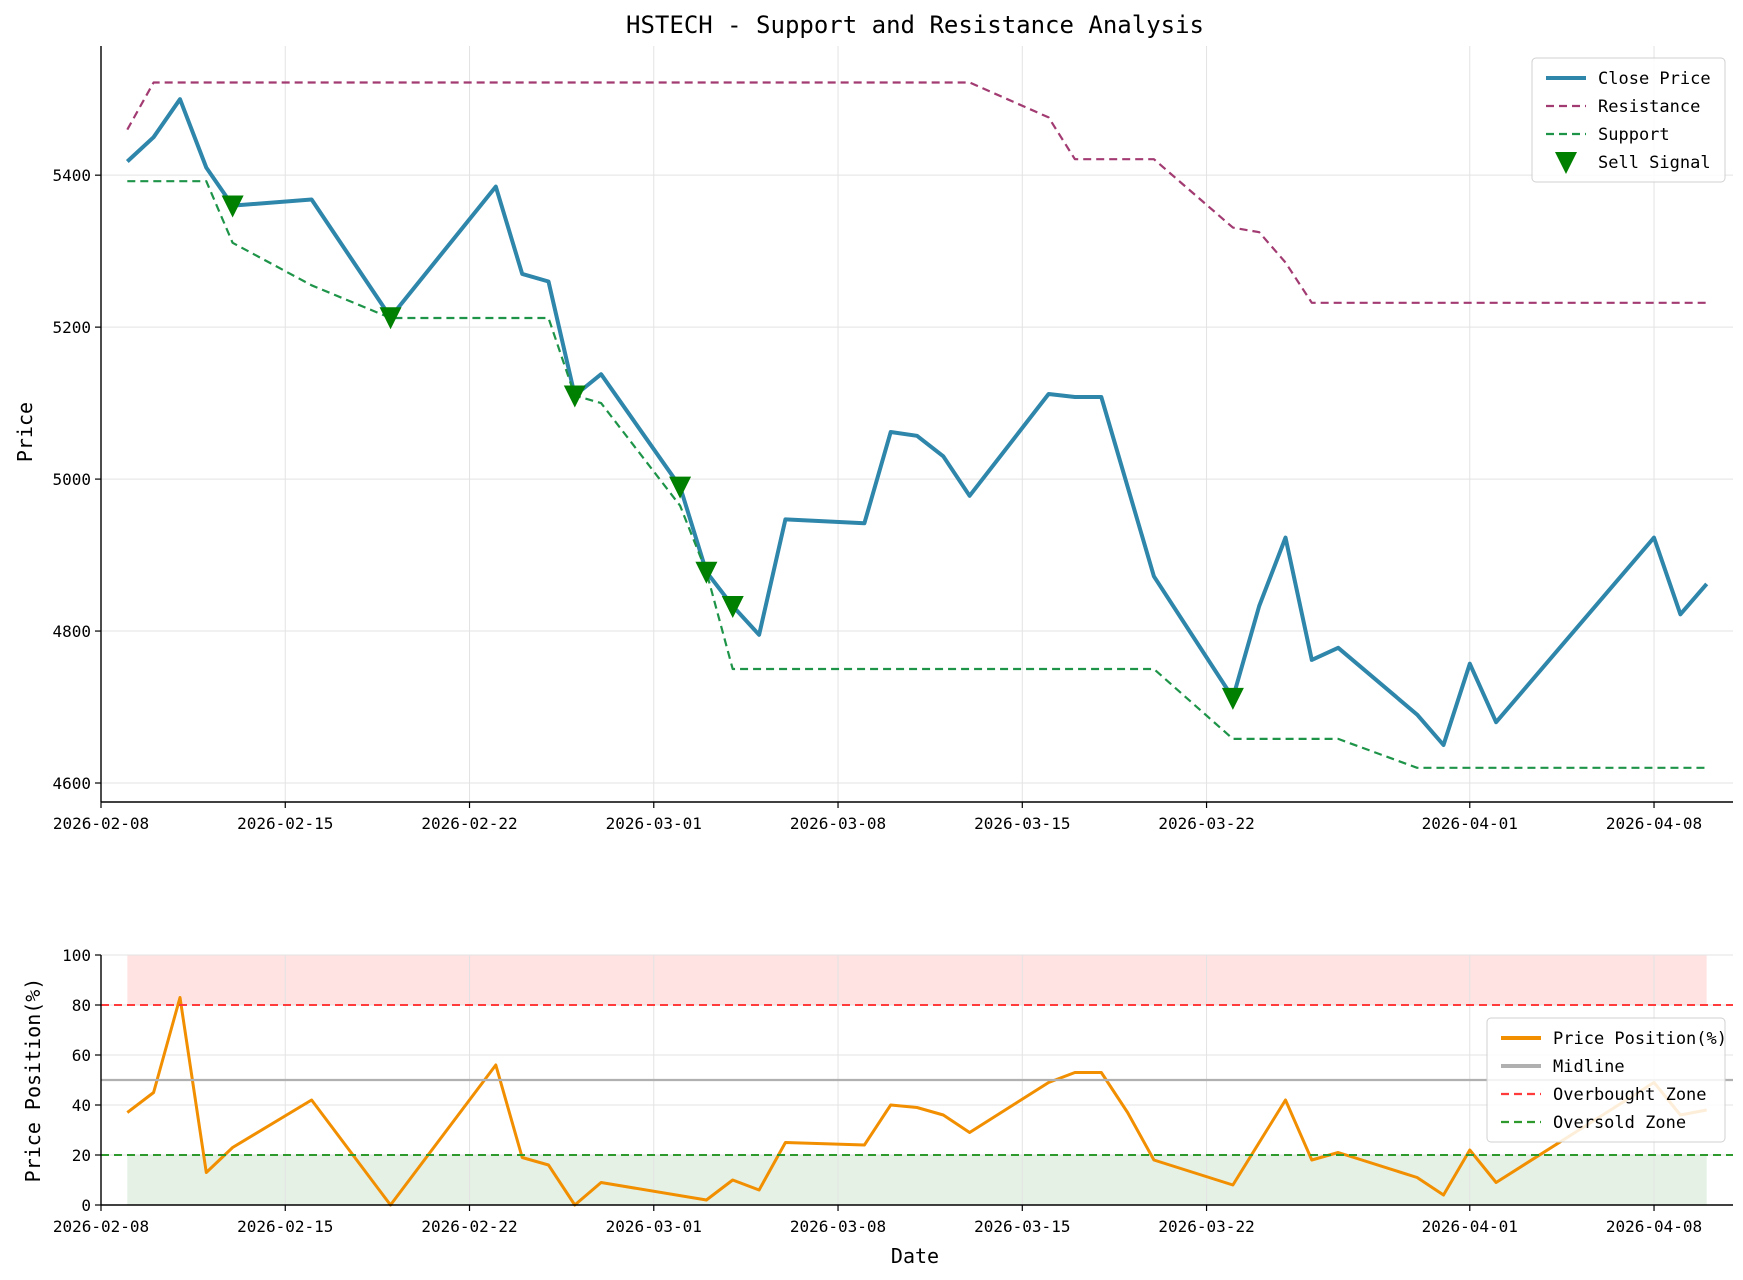  I want to click on y-tick-label: 5000, so click(71, 479).